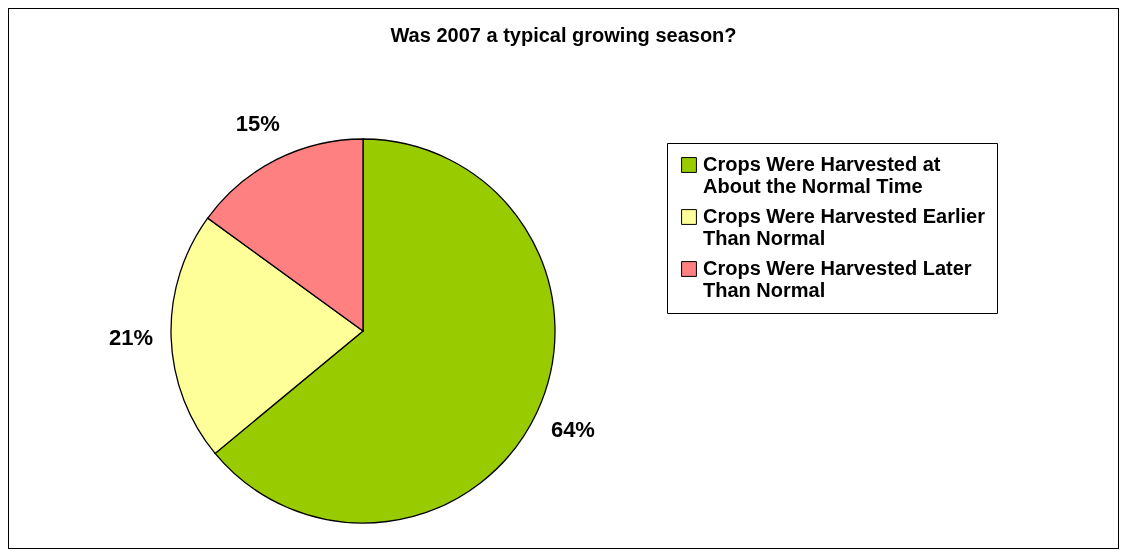  Describe the element at coordinates (131, 338) in the screenshot. I see `data-label: 21%` at that location.